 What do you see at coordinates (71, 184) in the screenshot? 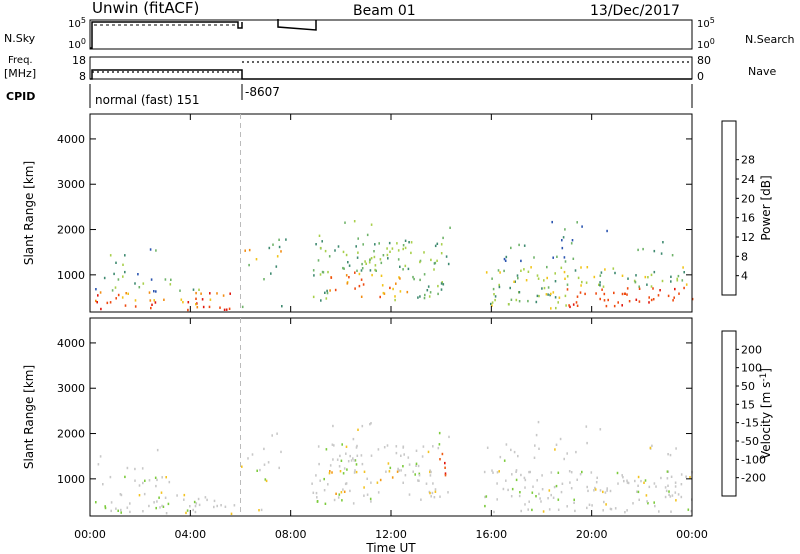
I see `power-ytick-3000: 3000` at bounding box center [71, 184].